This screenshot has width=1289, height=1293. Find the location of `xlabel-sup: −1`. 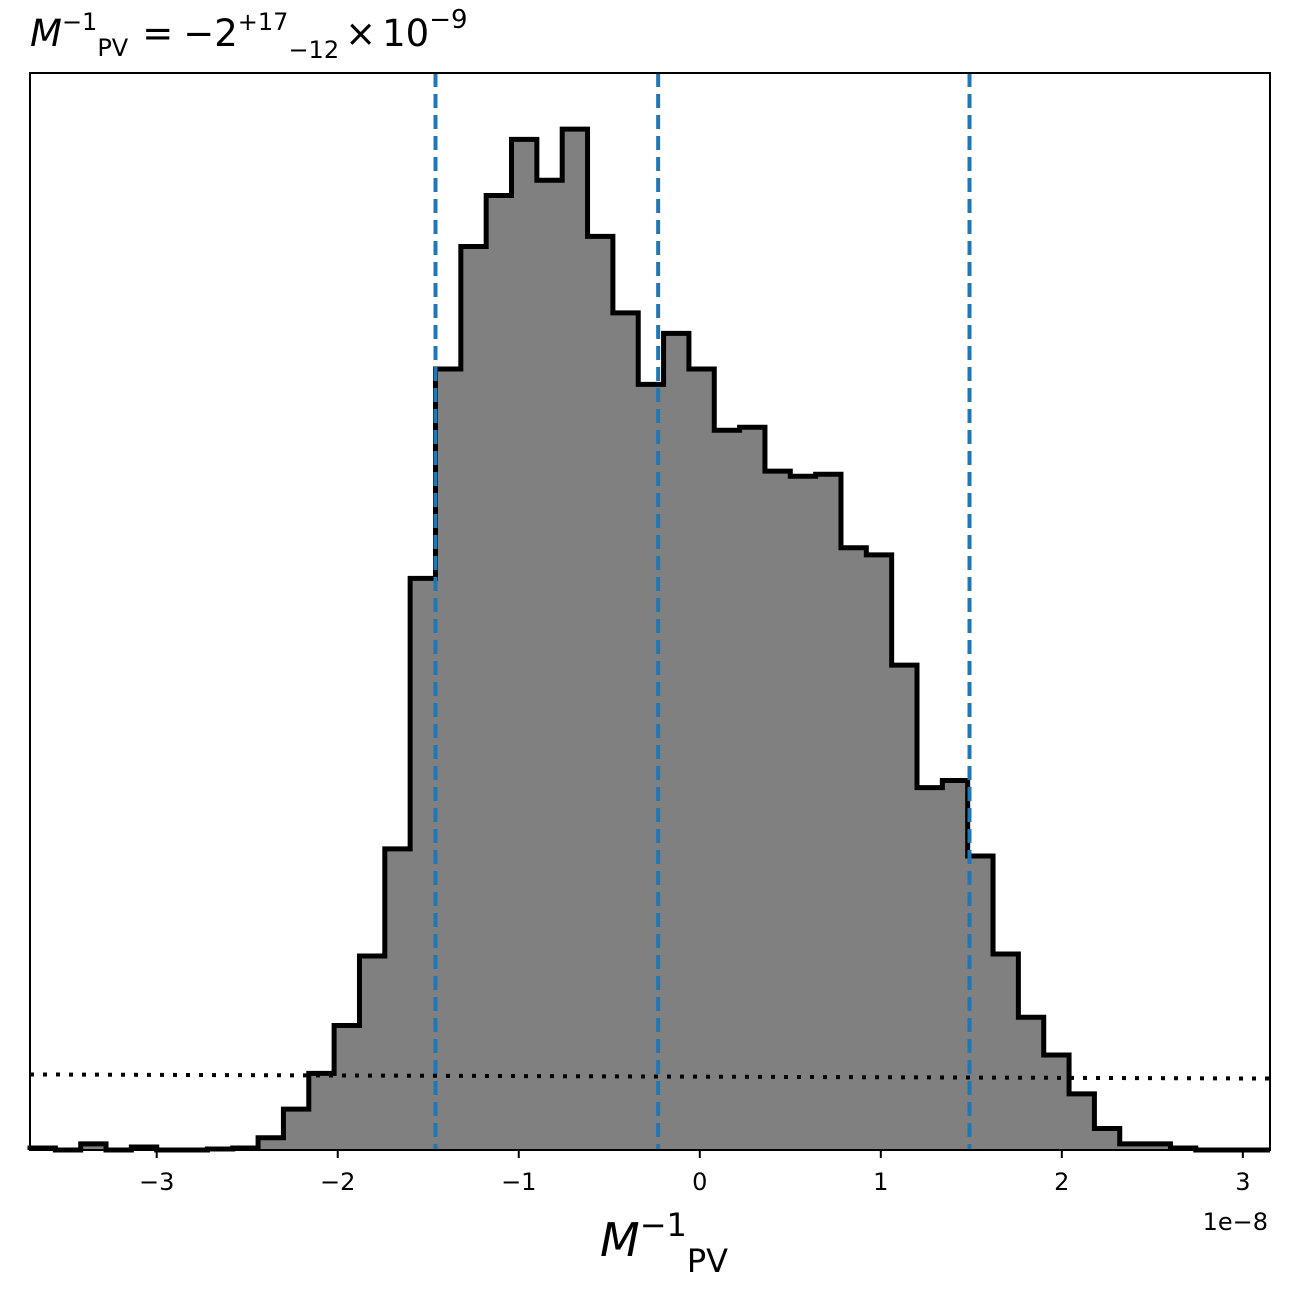

xlabel-sup: −1 is located at coordinates (663, 1225).